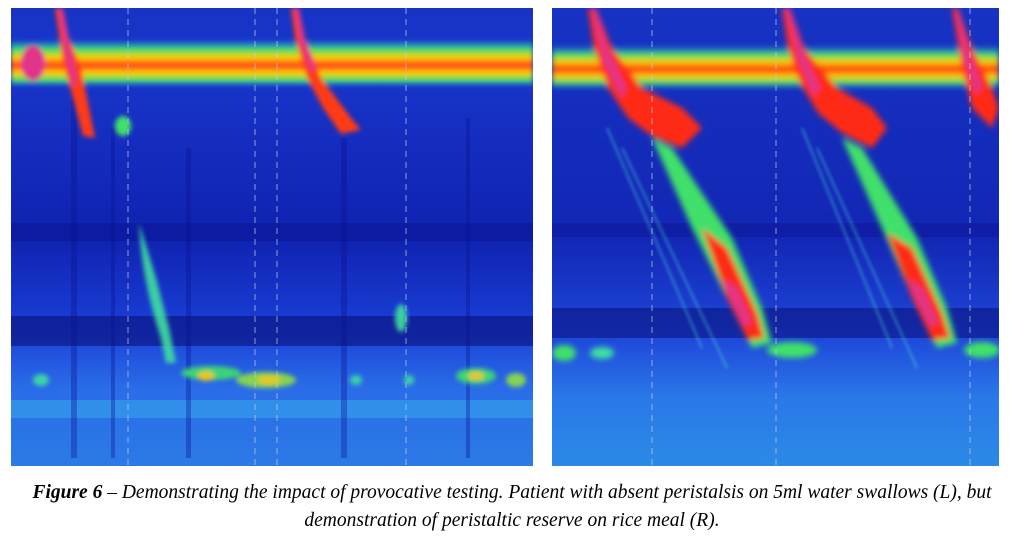  I want to click on figure-label: Figure 6, so click(67, 492).